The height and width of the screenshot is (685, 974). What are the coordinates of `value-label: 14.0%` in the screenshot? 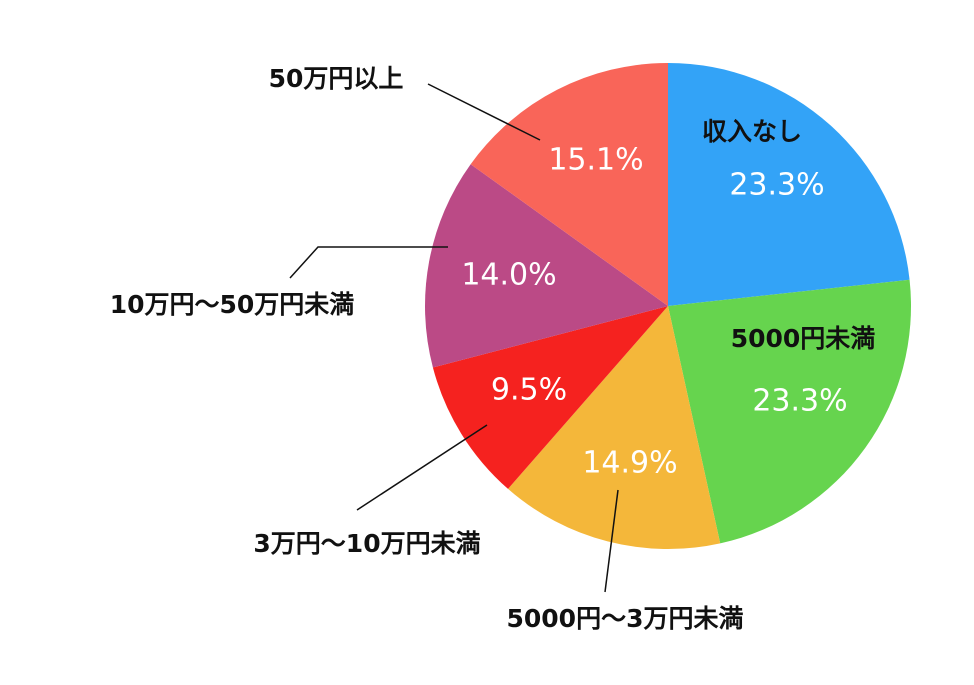 It's located at (508, 275).